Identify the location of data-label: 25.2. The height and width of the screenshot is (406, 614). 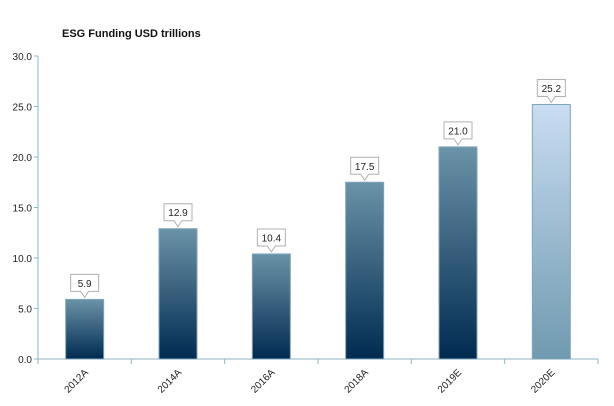
(552, 89).